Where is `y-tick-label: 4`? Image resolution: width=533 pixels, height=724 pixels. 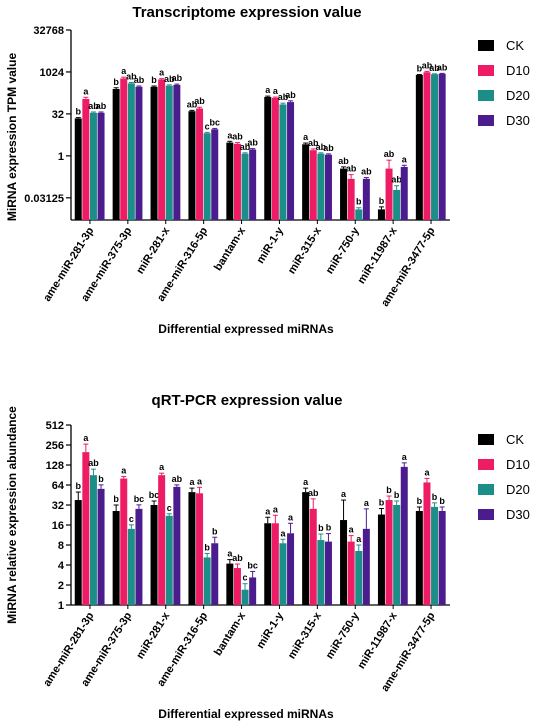
y-tick-label: 4 is located at coordinates (61, 566).